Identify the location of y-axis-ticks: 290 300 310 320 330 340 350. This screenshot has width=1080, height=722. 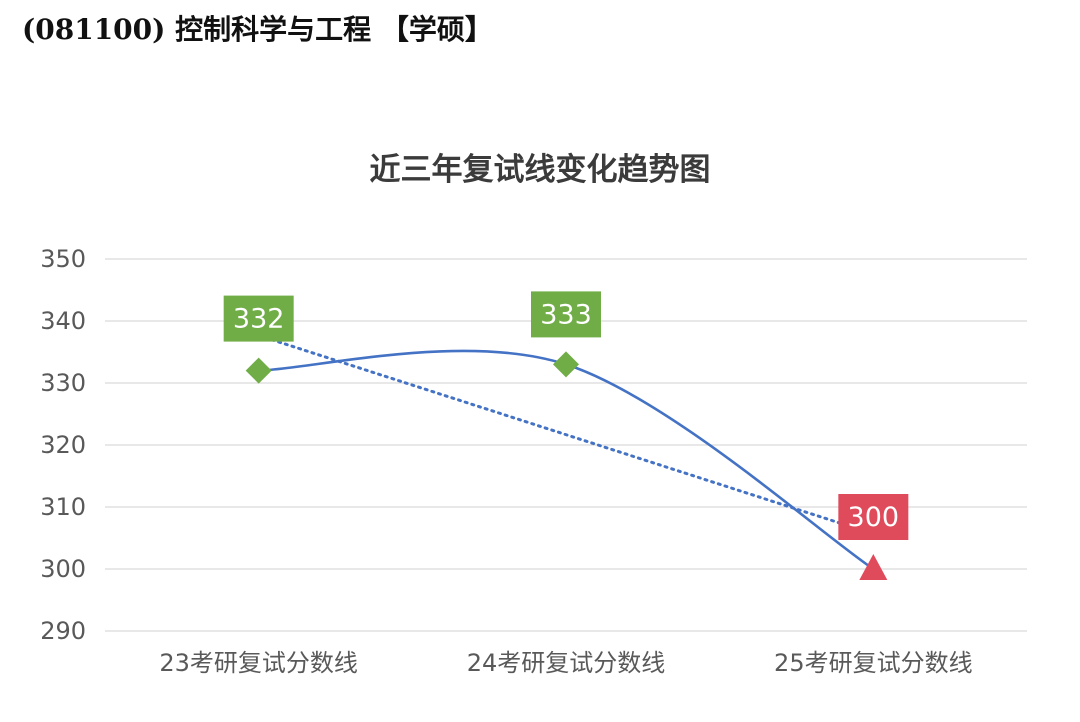
(63, 445).